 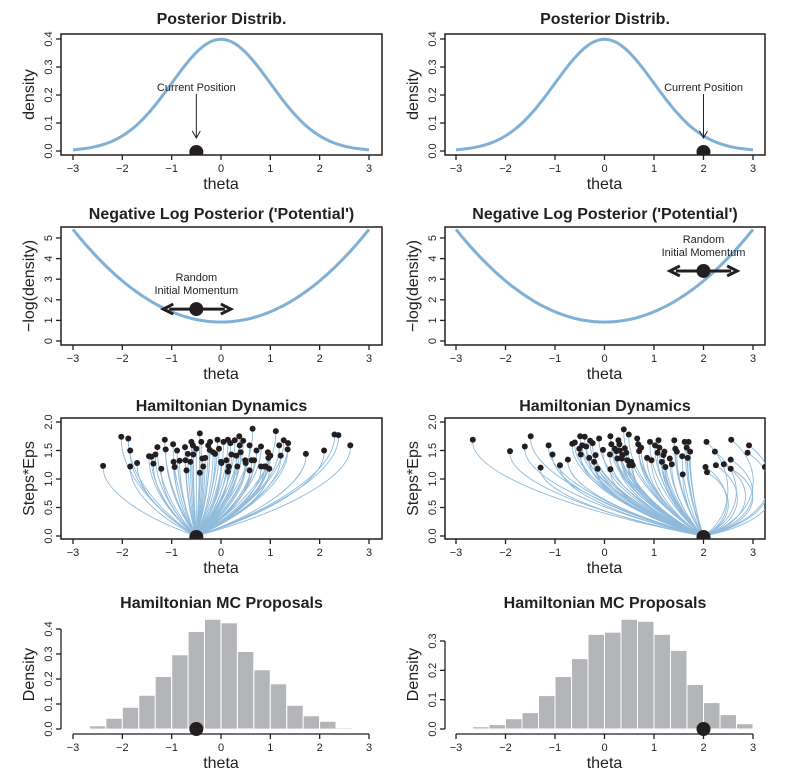 What do you see at coordinates (166, 309) in the screenshot?
I see `momentum-arrow-head-left` at bounding box center [166, 309].